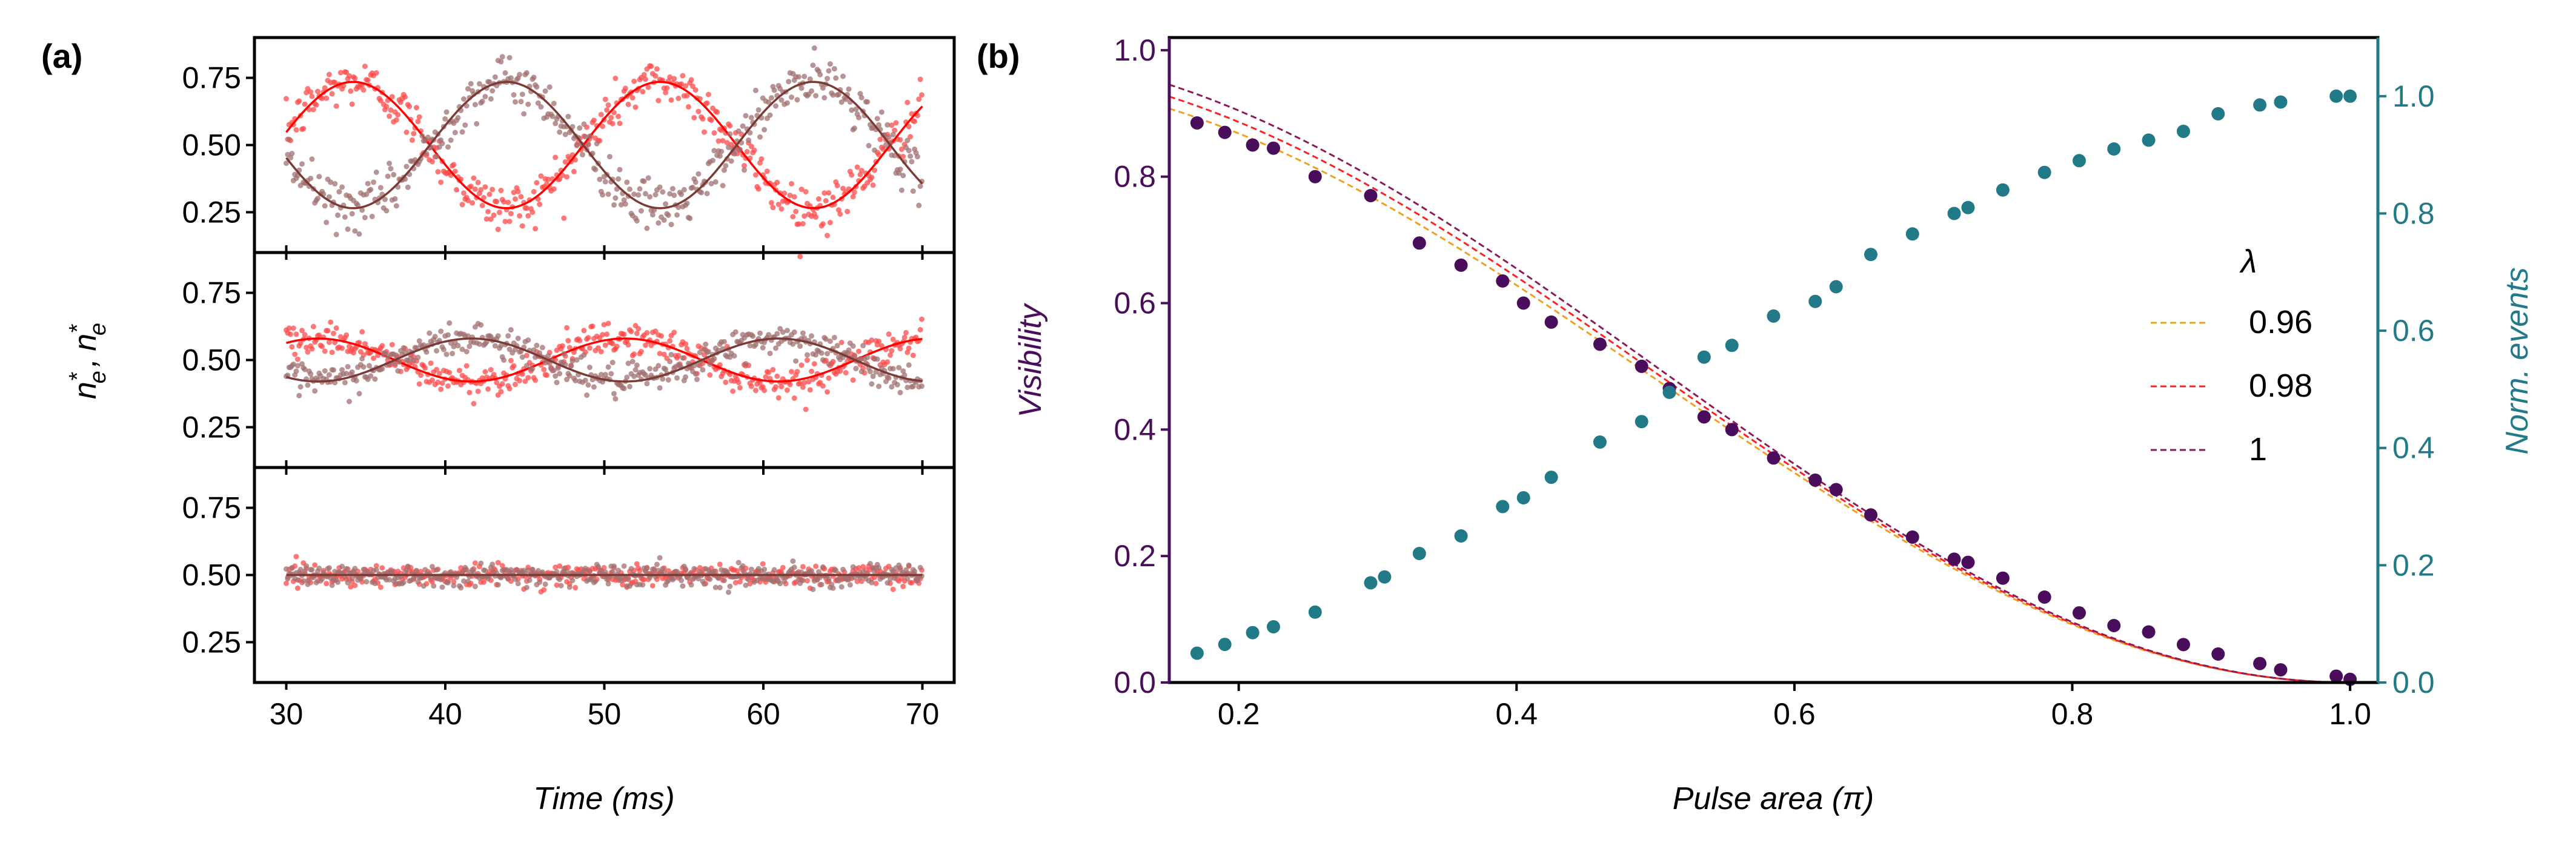  Describe the element at coordinates (740, 582) in the screenshot. I see `bottom-red-point` at that location.